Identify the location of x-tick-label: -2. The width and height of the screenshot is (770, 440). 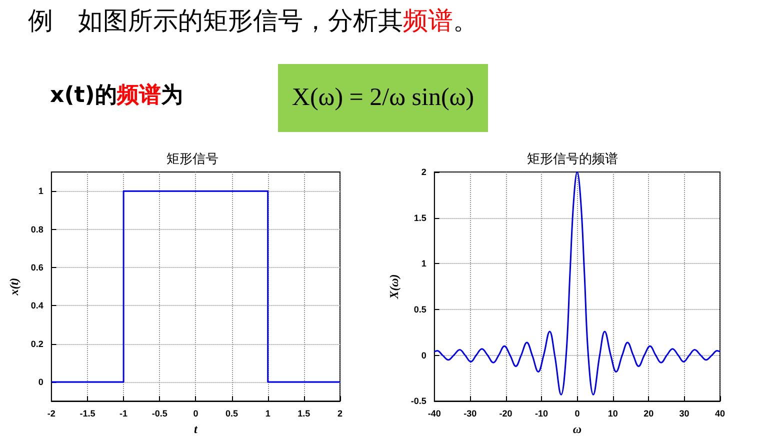
(51, 413).